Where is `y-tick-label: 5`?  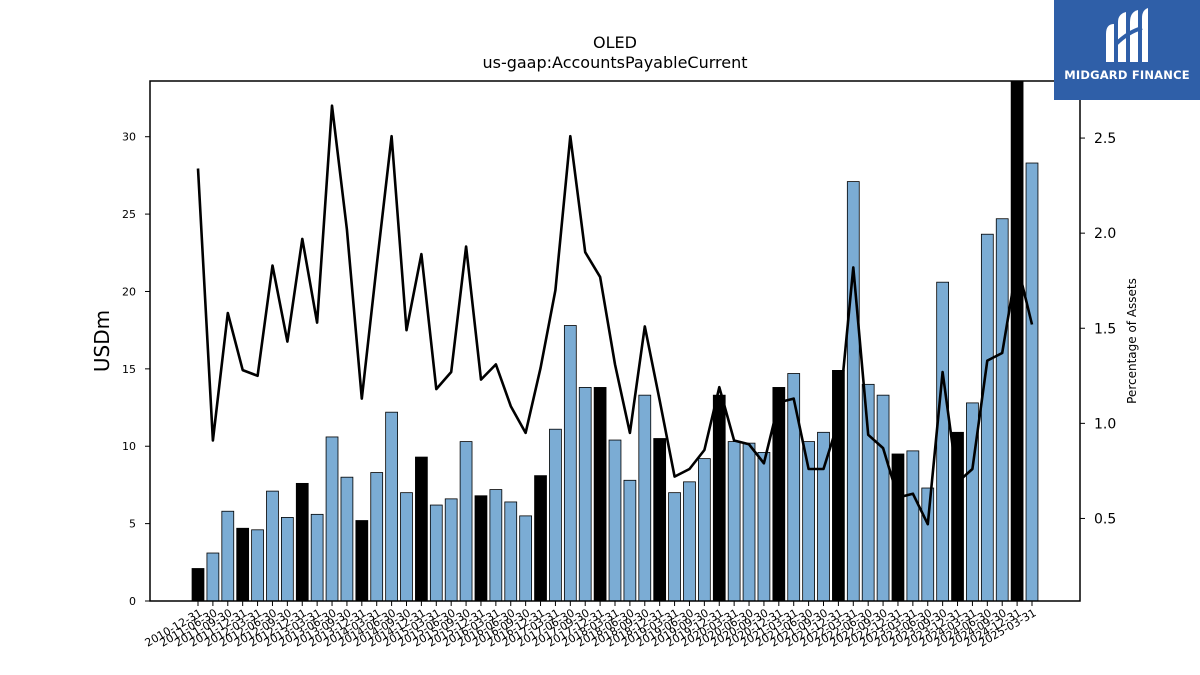 y-tick-label: 5 is located at coordinates (132, 524).